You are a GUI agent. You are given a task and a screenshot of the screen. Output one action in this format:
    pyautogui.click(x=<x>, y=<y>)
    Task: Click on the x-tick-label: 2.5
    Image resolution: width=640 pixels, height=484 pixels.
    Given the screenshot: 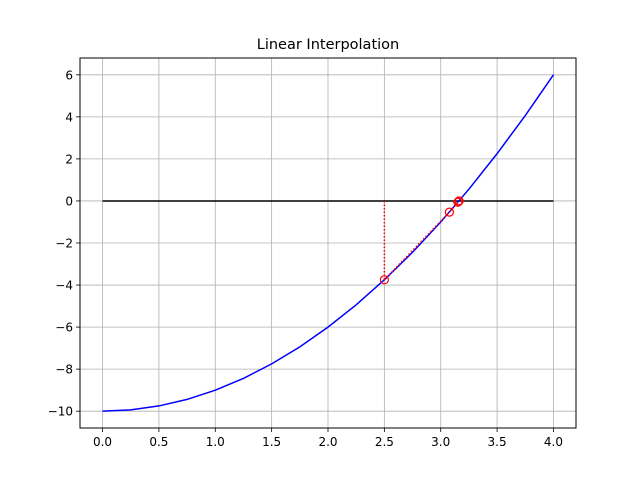 What is the action you would take?
    pyautogui.click(x=384, y=442)
    